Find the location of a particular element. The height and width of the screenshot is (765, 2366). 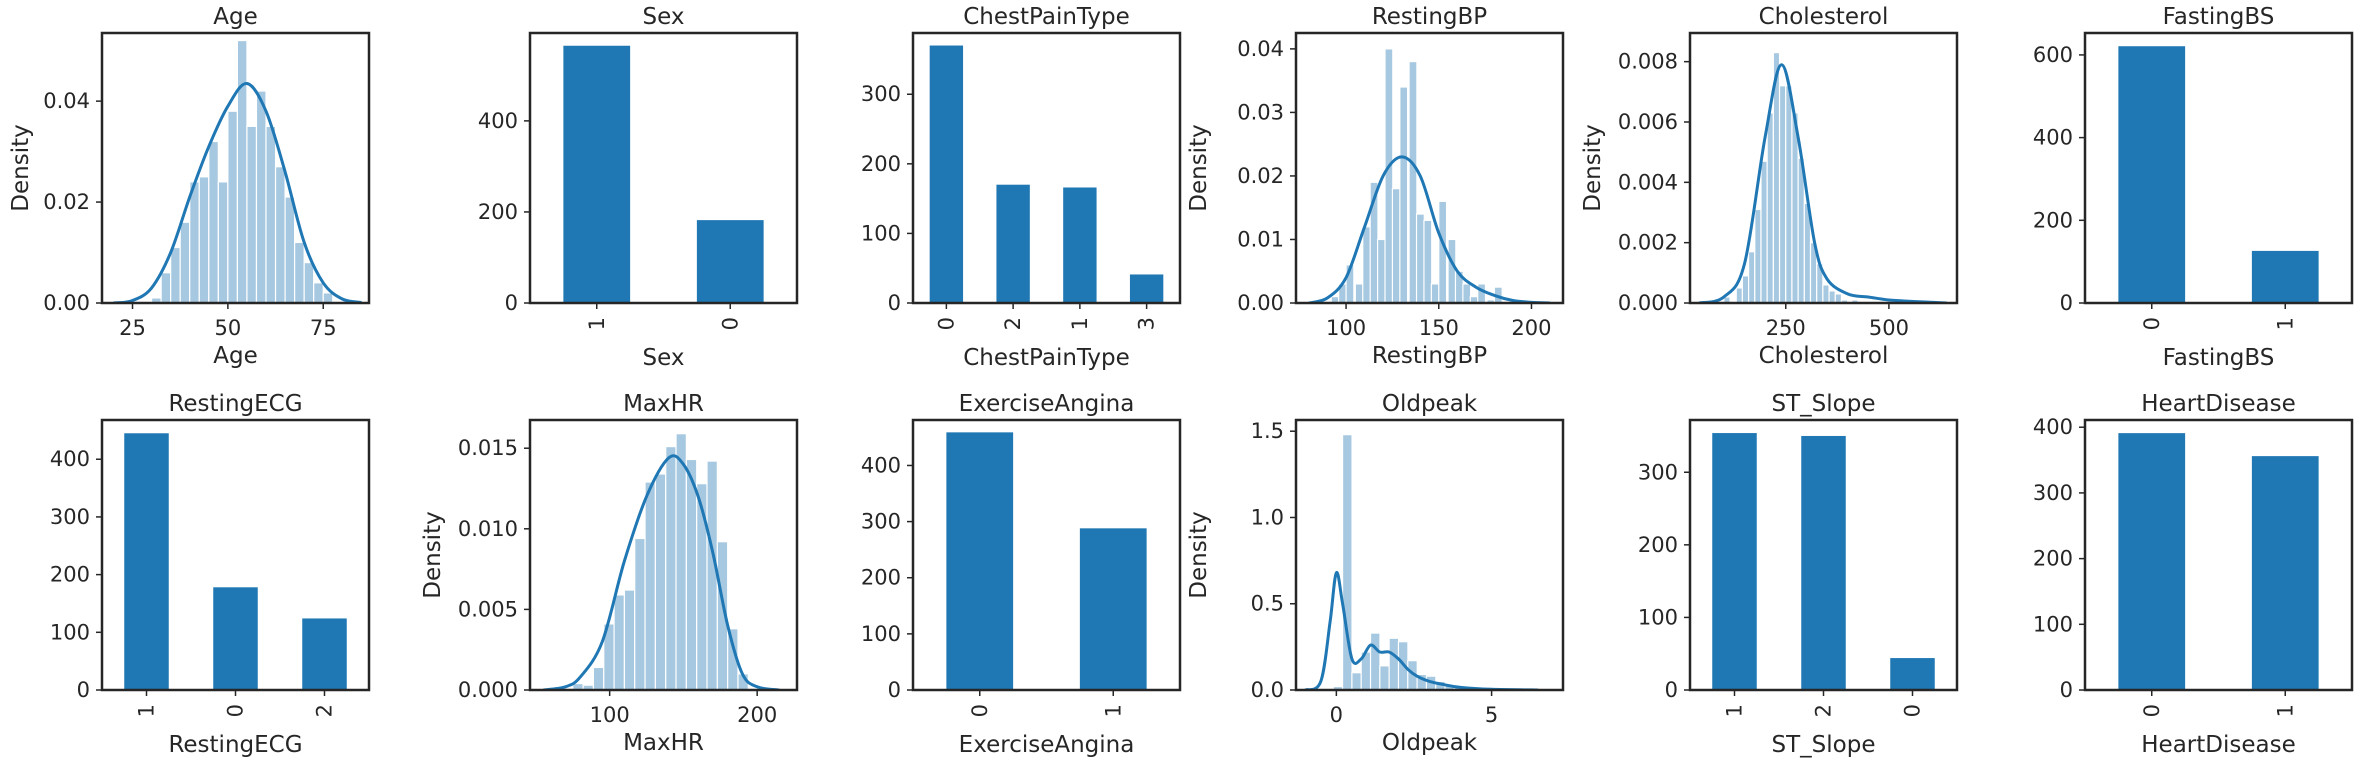

x-axis-label: HeartDisease is located at coordinates (2218, 745).